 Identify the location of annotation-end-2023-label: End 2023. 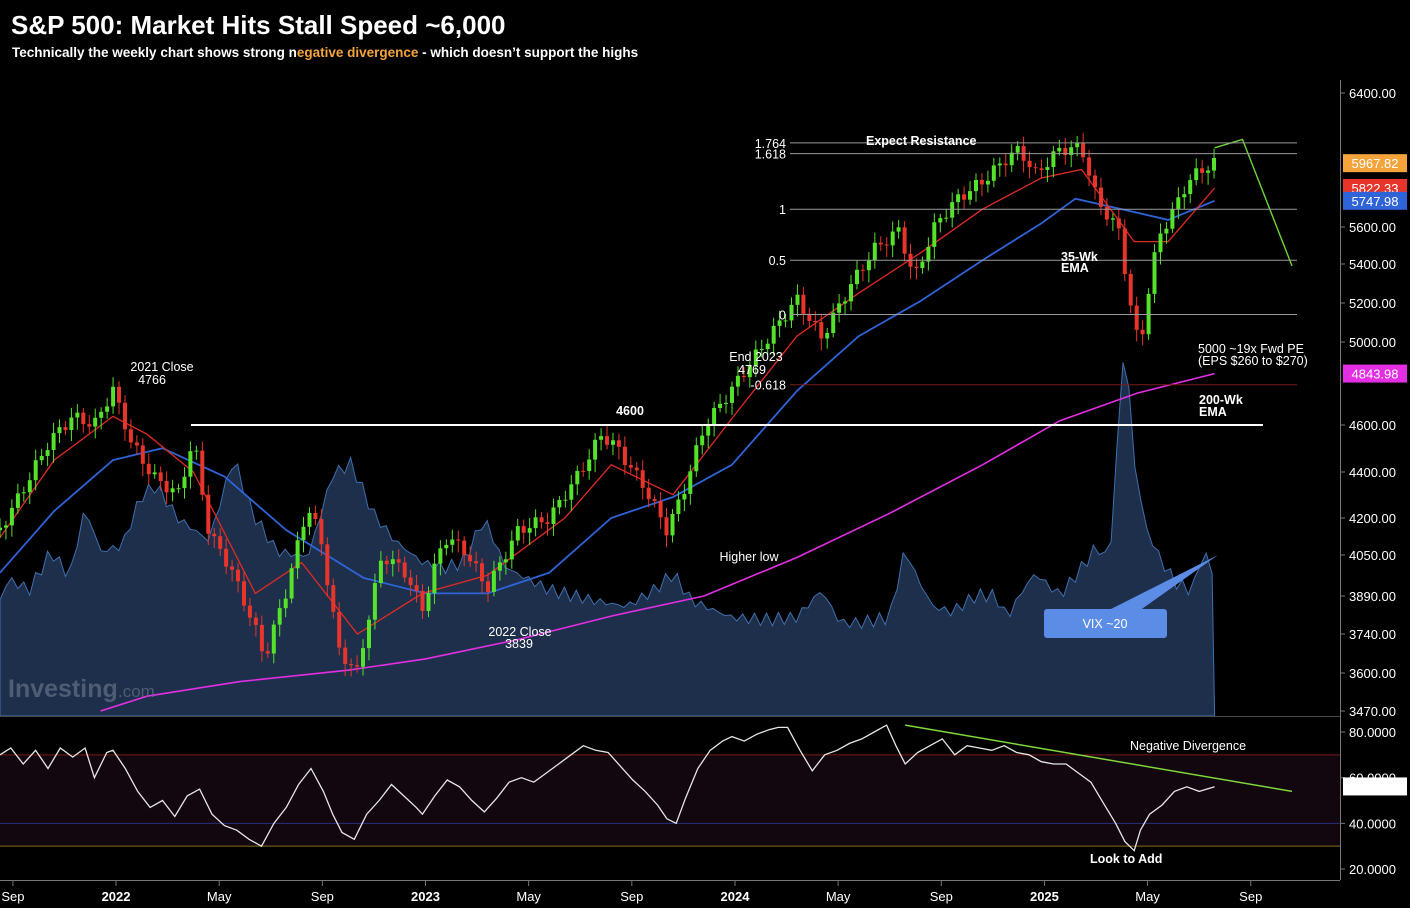
(756, 357).